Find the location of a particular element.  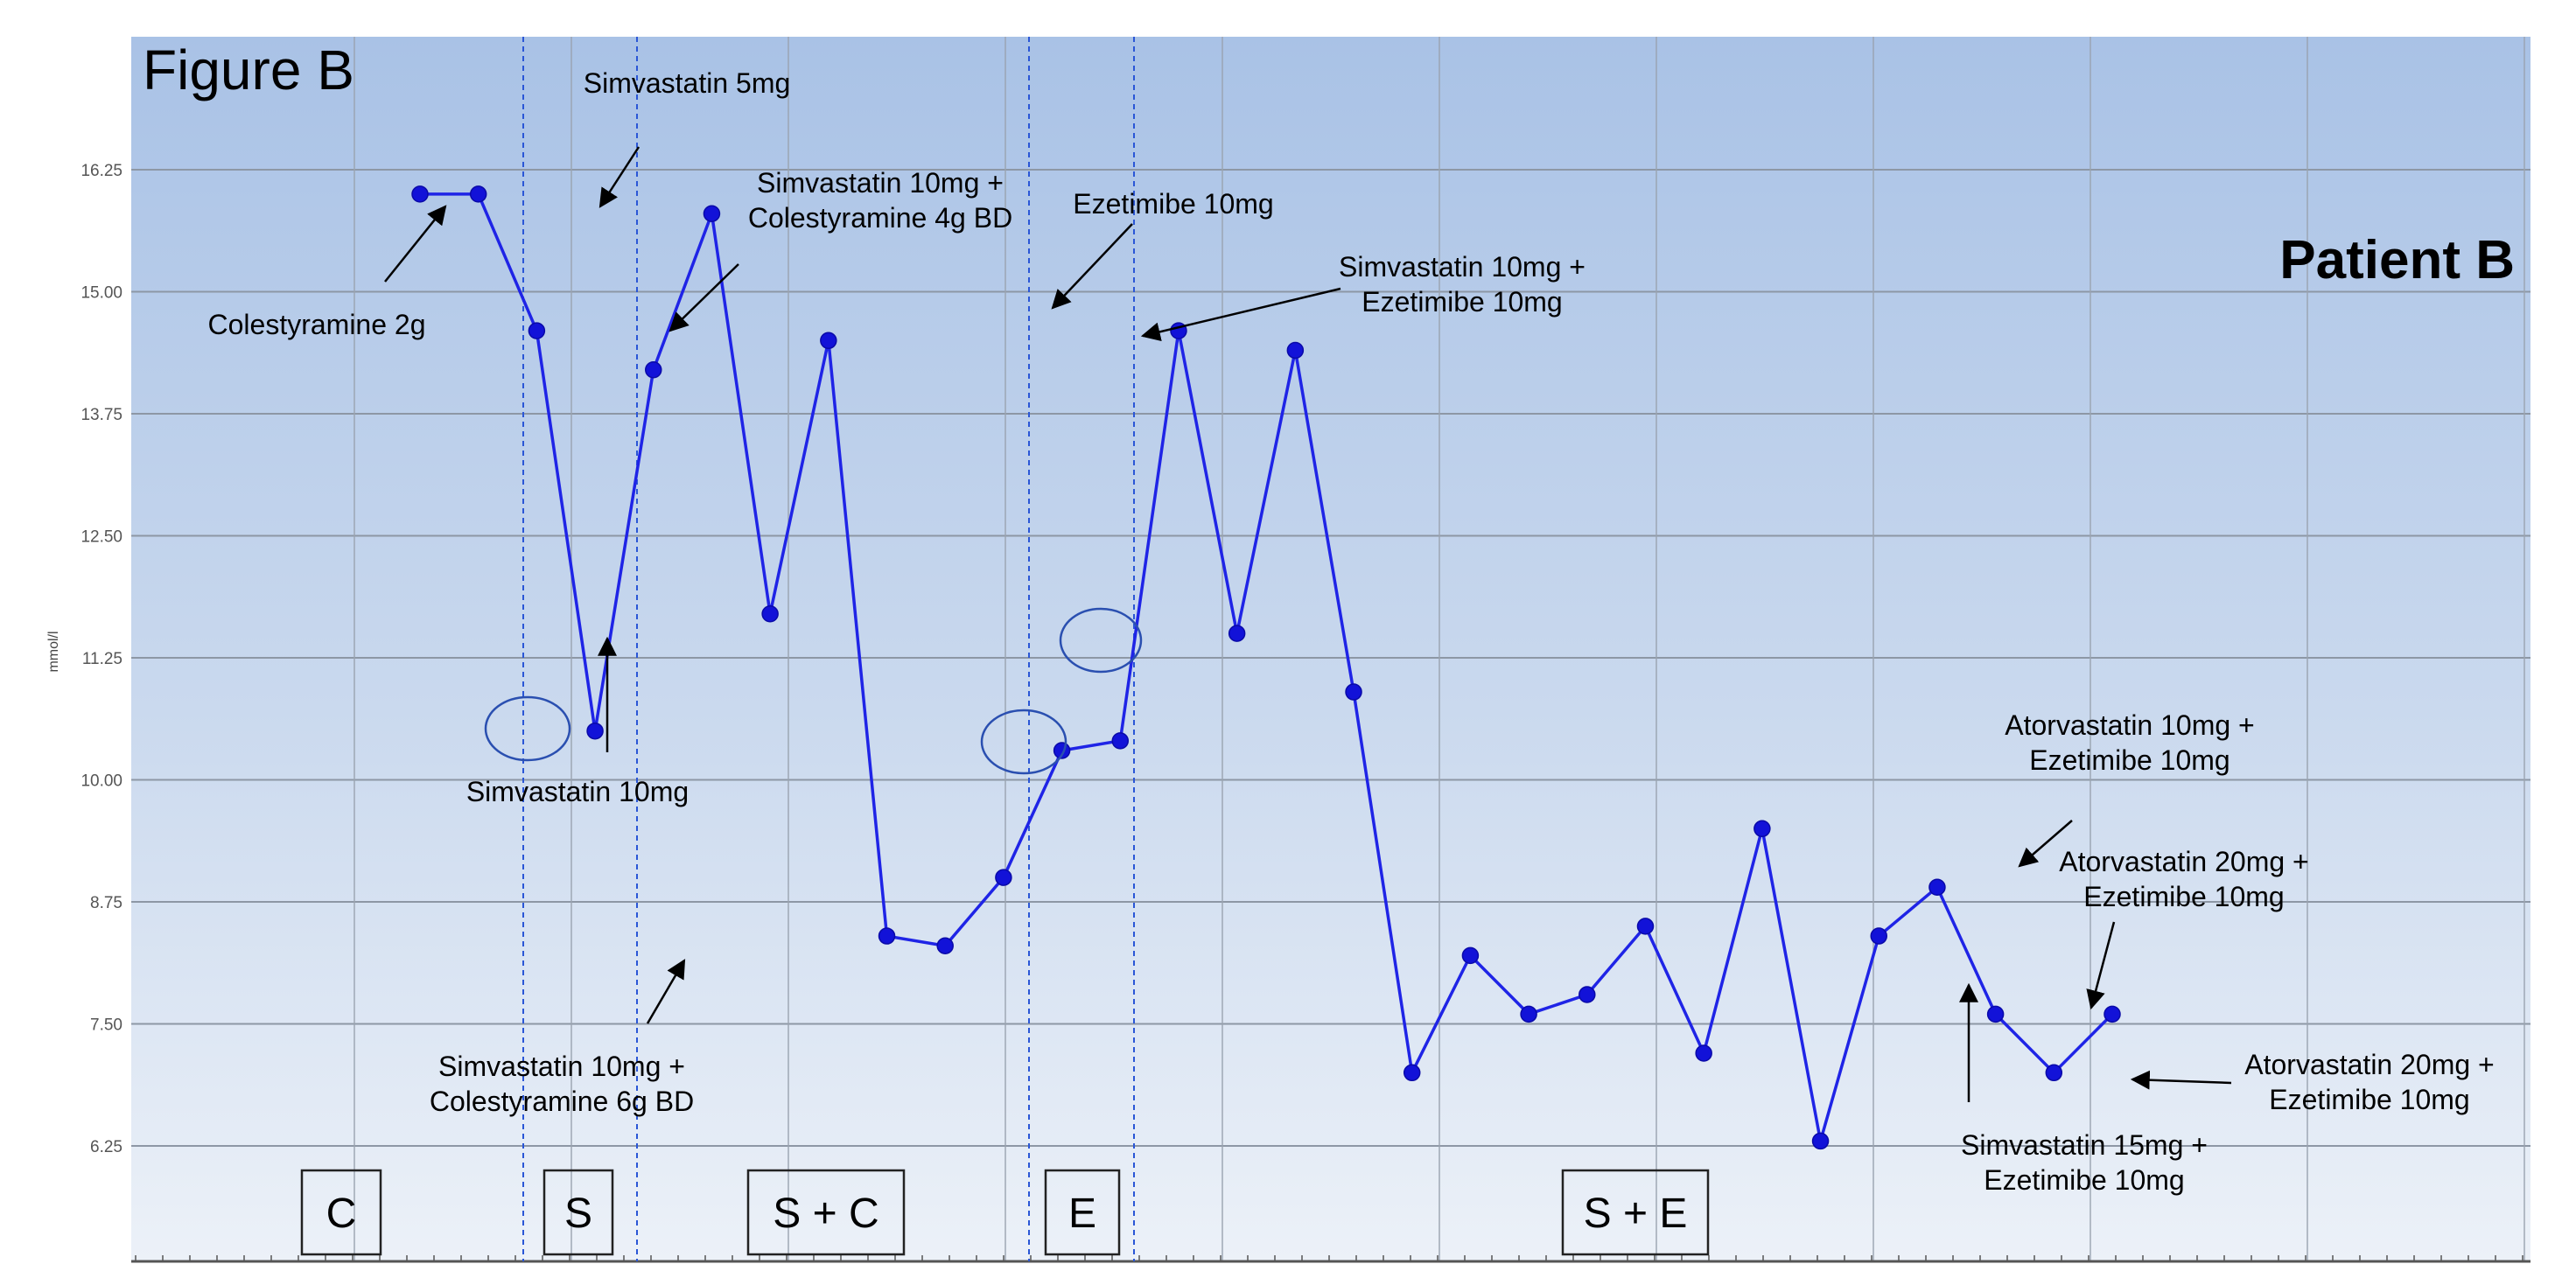

annotation: Simvastatin 10mg + Colestyramine 4g BD is located at coordinates (840, 249).